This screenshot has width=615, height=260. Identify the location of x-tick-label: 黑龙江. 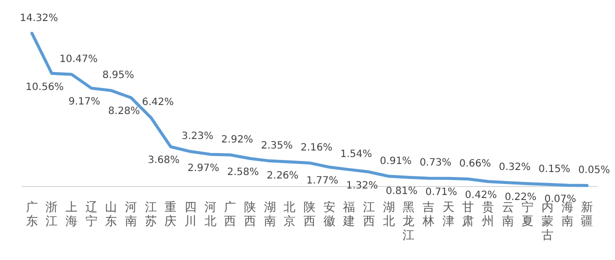
(408, 221).